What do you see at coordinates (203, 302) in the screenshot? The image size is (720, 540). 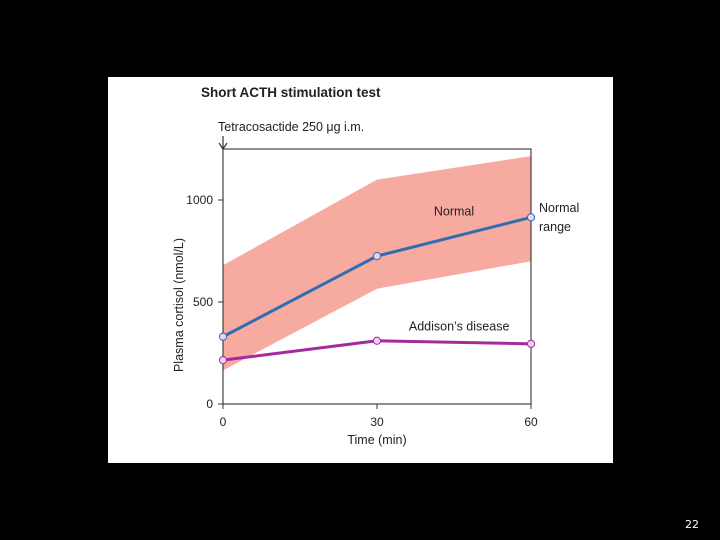 I see `y-tick-label: 500` at bounding box center [203, 302].